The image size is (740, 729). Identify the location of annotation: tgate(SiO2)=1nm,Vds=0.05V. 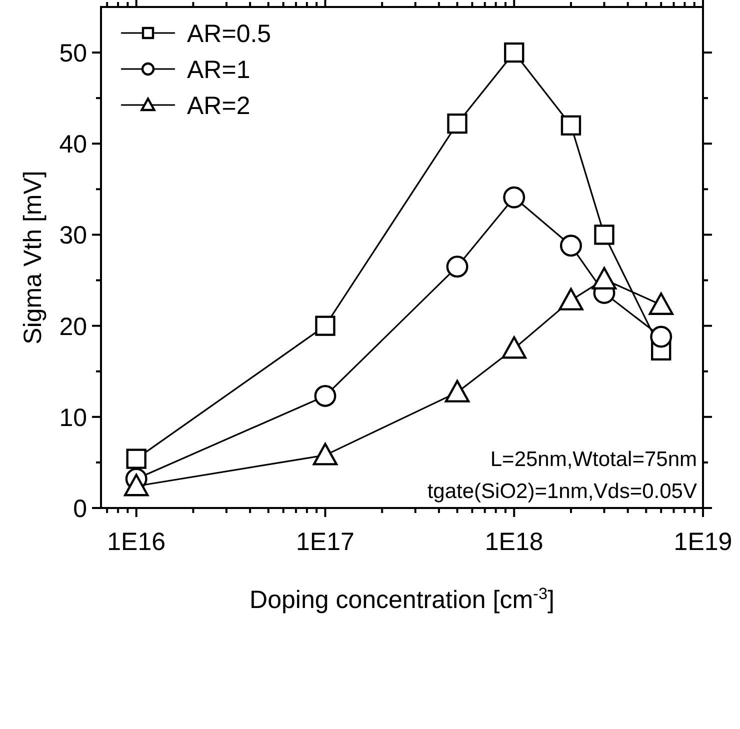
(562, 491).